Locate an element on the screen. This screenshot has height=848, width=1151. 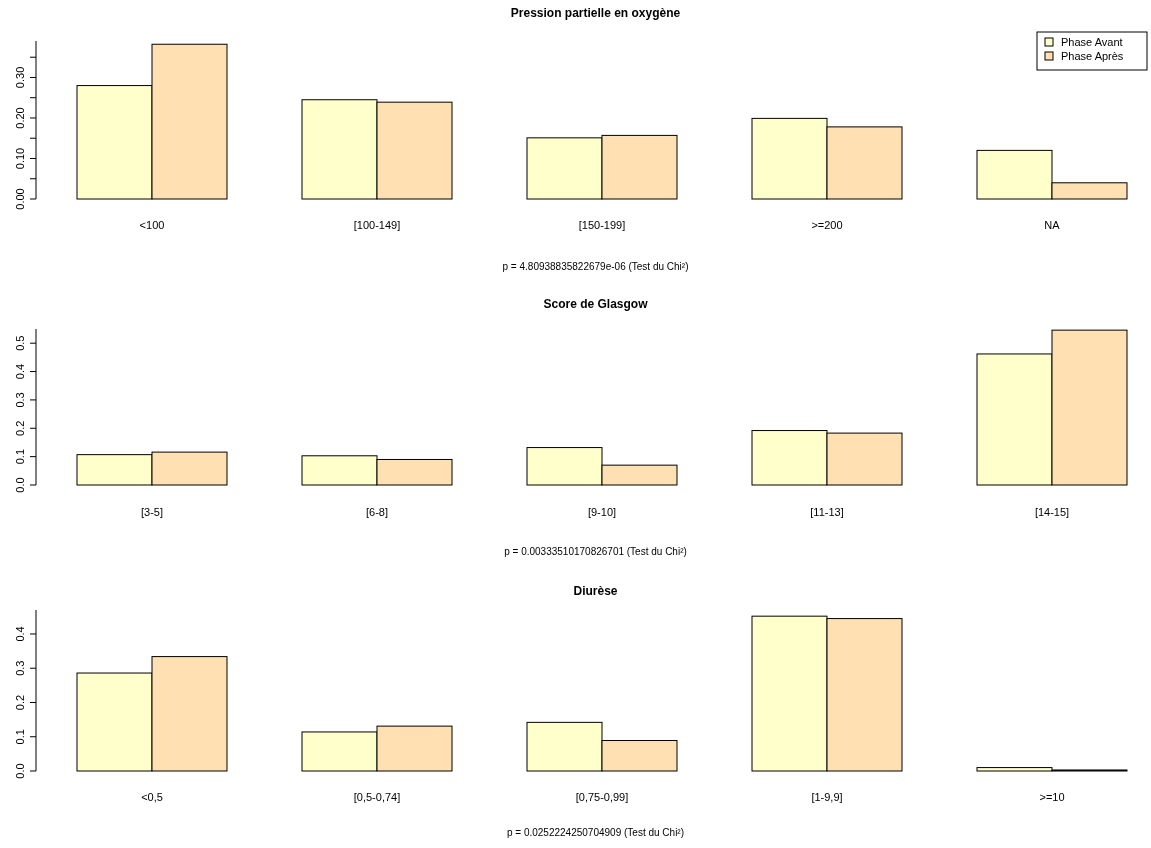
text: p = 0.0252224250704909 (Test du Chi²) is located at coordinates (595, 832).